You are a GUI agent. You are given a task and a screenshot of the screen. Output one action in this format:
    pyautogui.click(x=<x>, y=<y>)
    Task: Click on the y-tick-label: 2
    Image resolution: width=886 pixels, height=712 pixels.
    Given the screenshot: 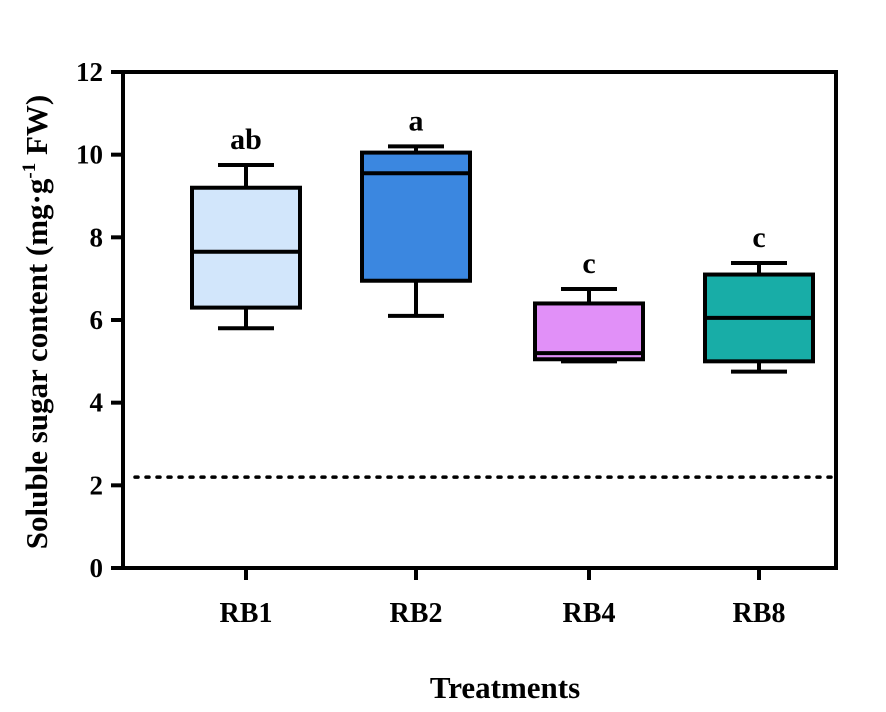 What is the action you would take?
    pyautogui.click(x=97, y=485)
    